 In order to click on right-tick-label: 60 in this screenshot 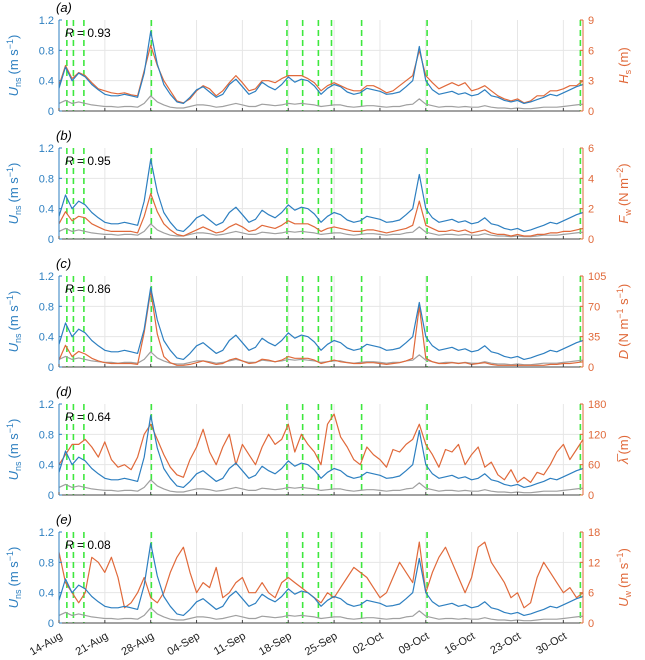, I will do `click(594, 466)`.